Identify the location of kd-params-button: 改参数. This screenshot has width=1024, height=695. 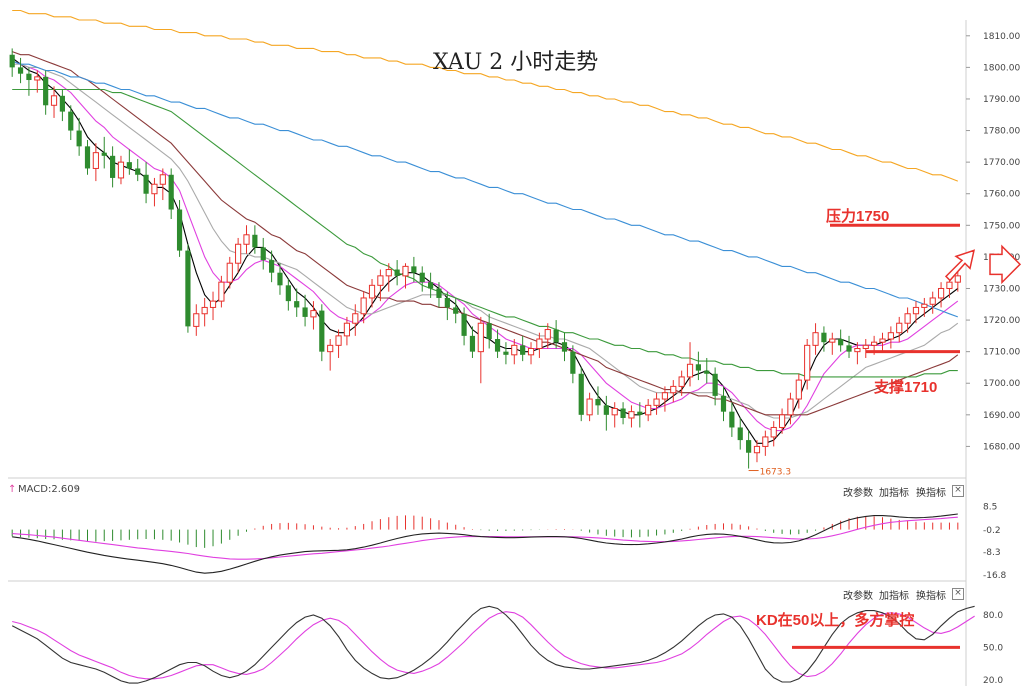
(858, 596).